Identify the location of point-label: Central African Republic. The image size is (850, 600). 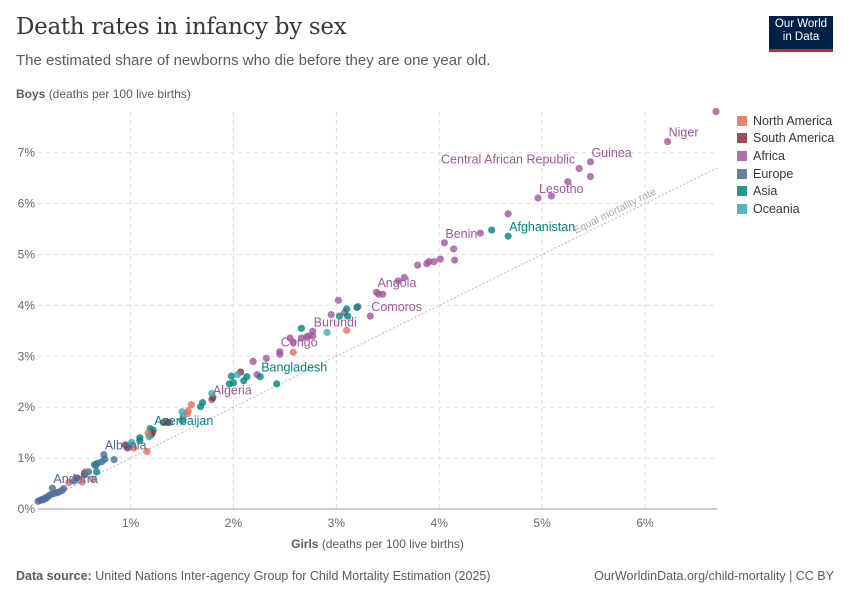
(508, 159).